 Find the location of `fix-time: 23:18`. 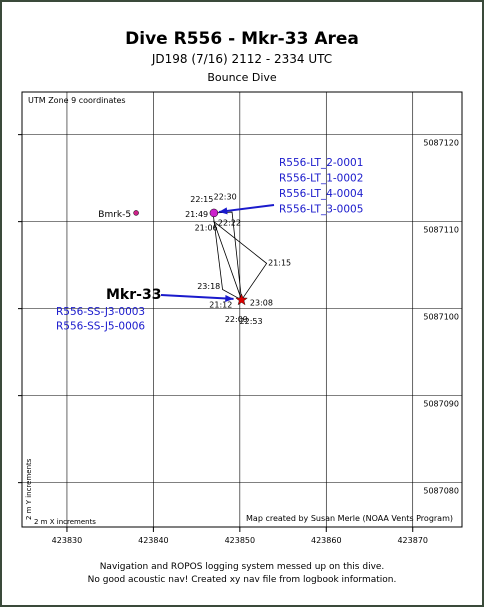

fix-time: 23:18 is located at coordinates (208, 286).